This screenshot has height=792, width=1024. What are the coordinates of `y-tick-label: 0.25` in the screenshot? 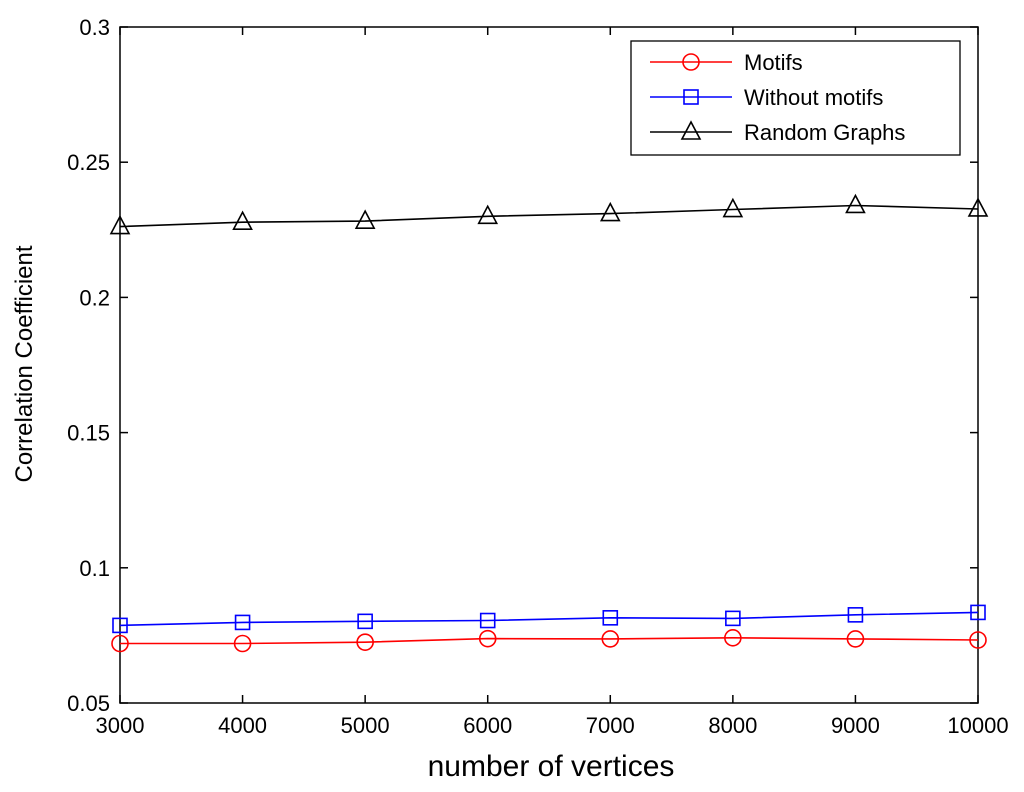 It's located at (88, 162).